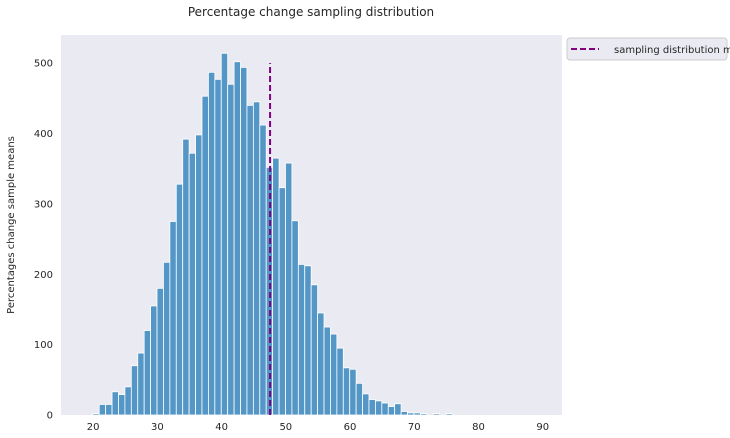 The height and width of the screenshot is (438, 730). Describe the element at coordinates (285, 427) in the screenshot. I see `x-tick-label: 50` at that location.